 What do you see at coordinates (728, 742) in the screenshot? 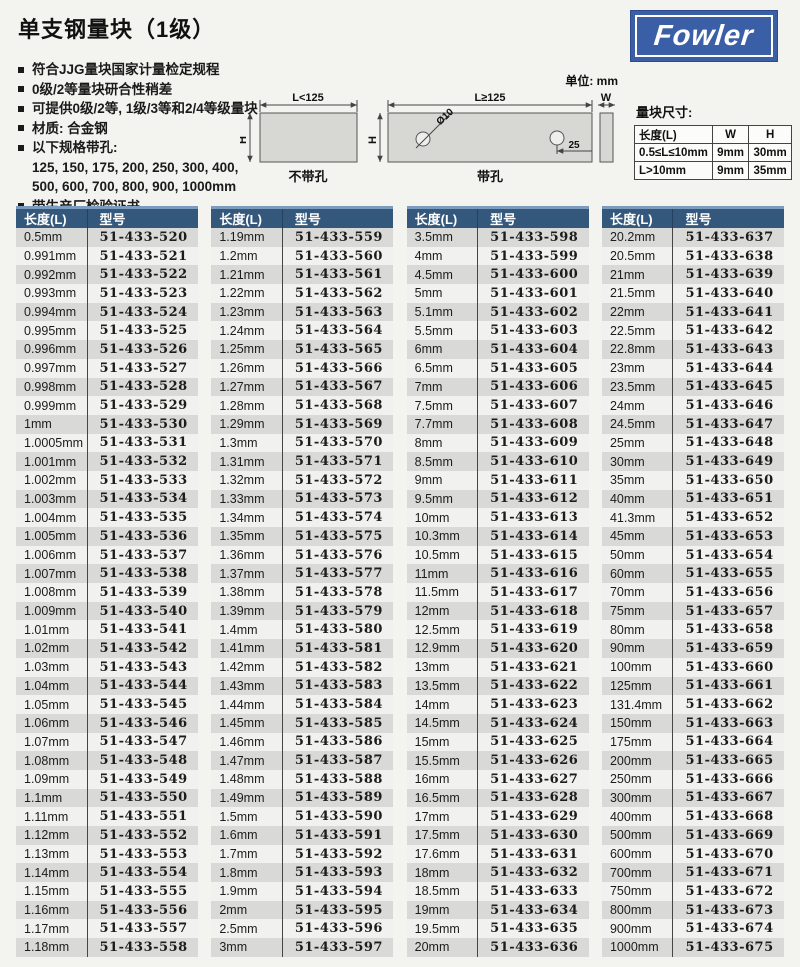
I see `model-cell: 51-433-664` at bounding box center [728, 742].